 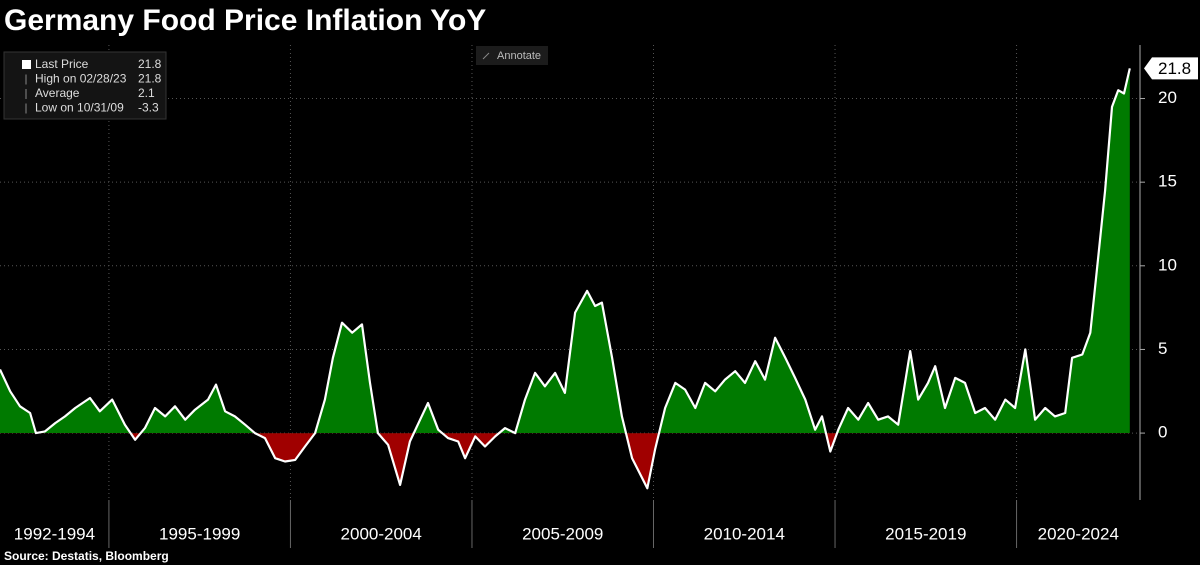 I want to click on period-label: 2000-2004, so click(x=381, y=533).